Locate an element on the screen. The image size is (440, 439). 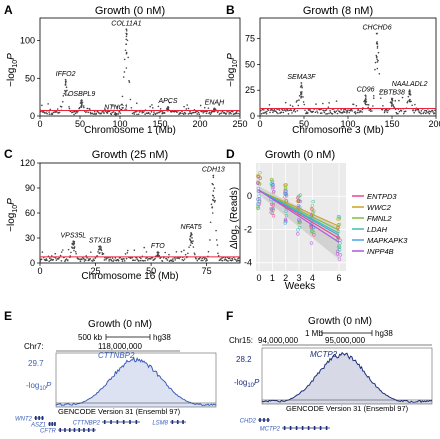
legend: ENTPD3 WWC2 FMNL2 LDAH MAPKAPK3 INPP4B is located at coordinates (380, 224).